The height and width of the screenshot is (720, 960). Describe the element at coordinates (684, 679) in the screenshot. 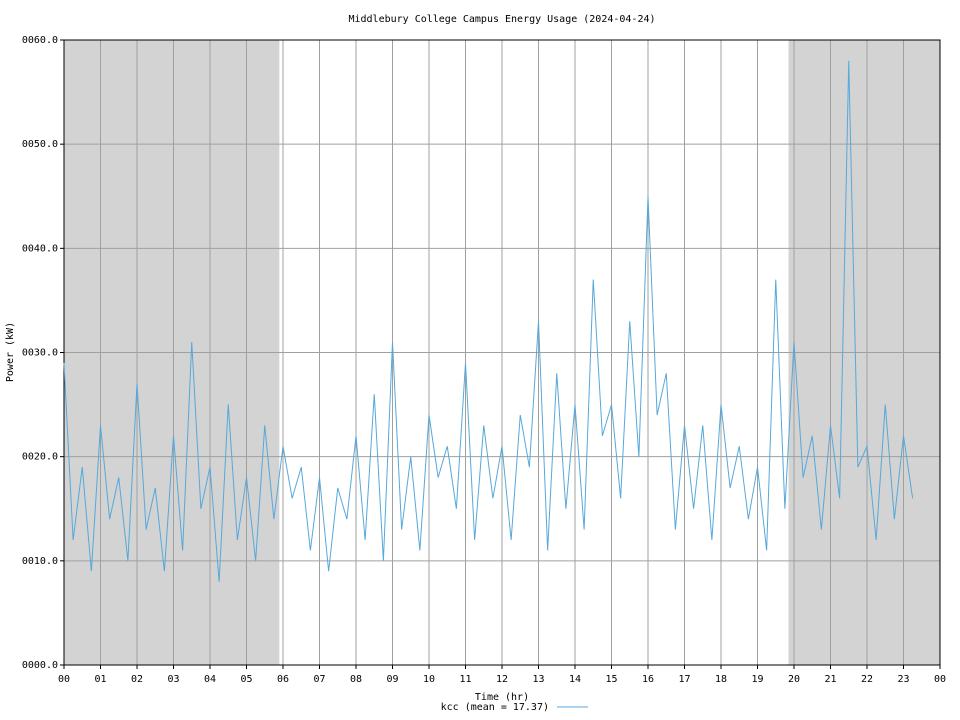

I see `x-tick-label: 17` at that location.